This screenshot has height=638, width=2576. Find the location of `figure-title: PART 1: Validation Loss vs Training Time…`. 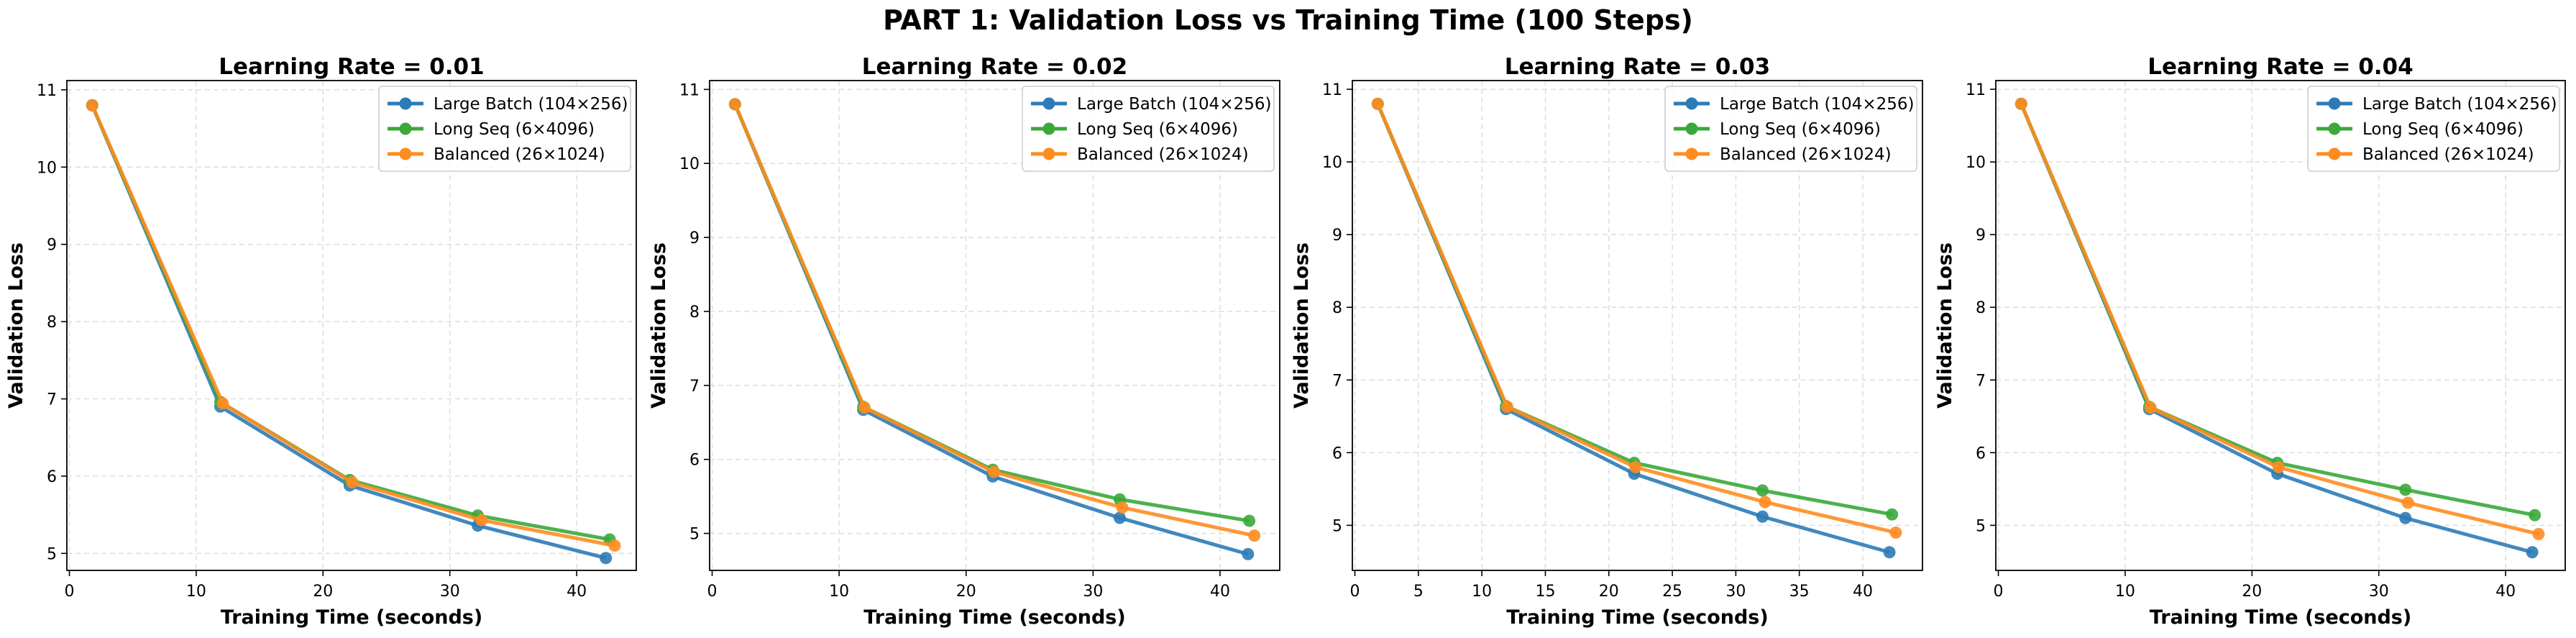

figure-title: PART 1: Validation Loss vs Training Time… is located at coordinates (1288, 20).